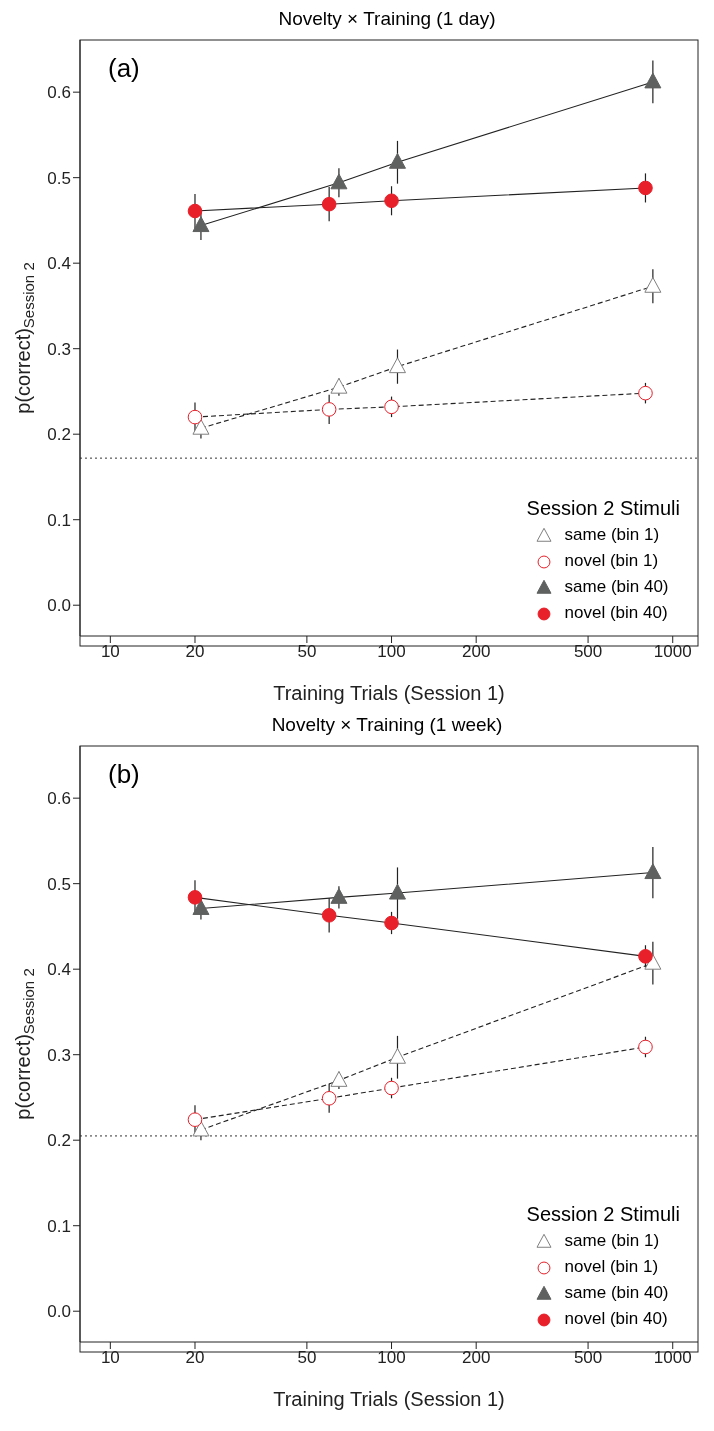 Image resolution: width=714 pixels, height=1431 pixels. Describe the element at coordinates (124, 68) in the screenshot. I see `annotation: (a)` at that location.